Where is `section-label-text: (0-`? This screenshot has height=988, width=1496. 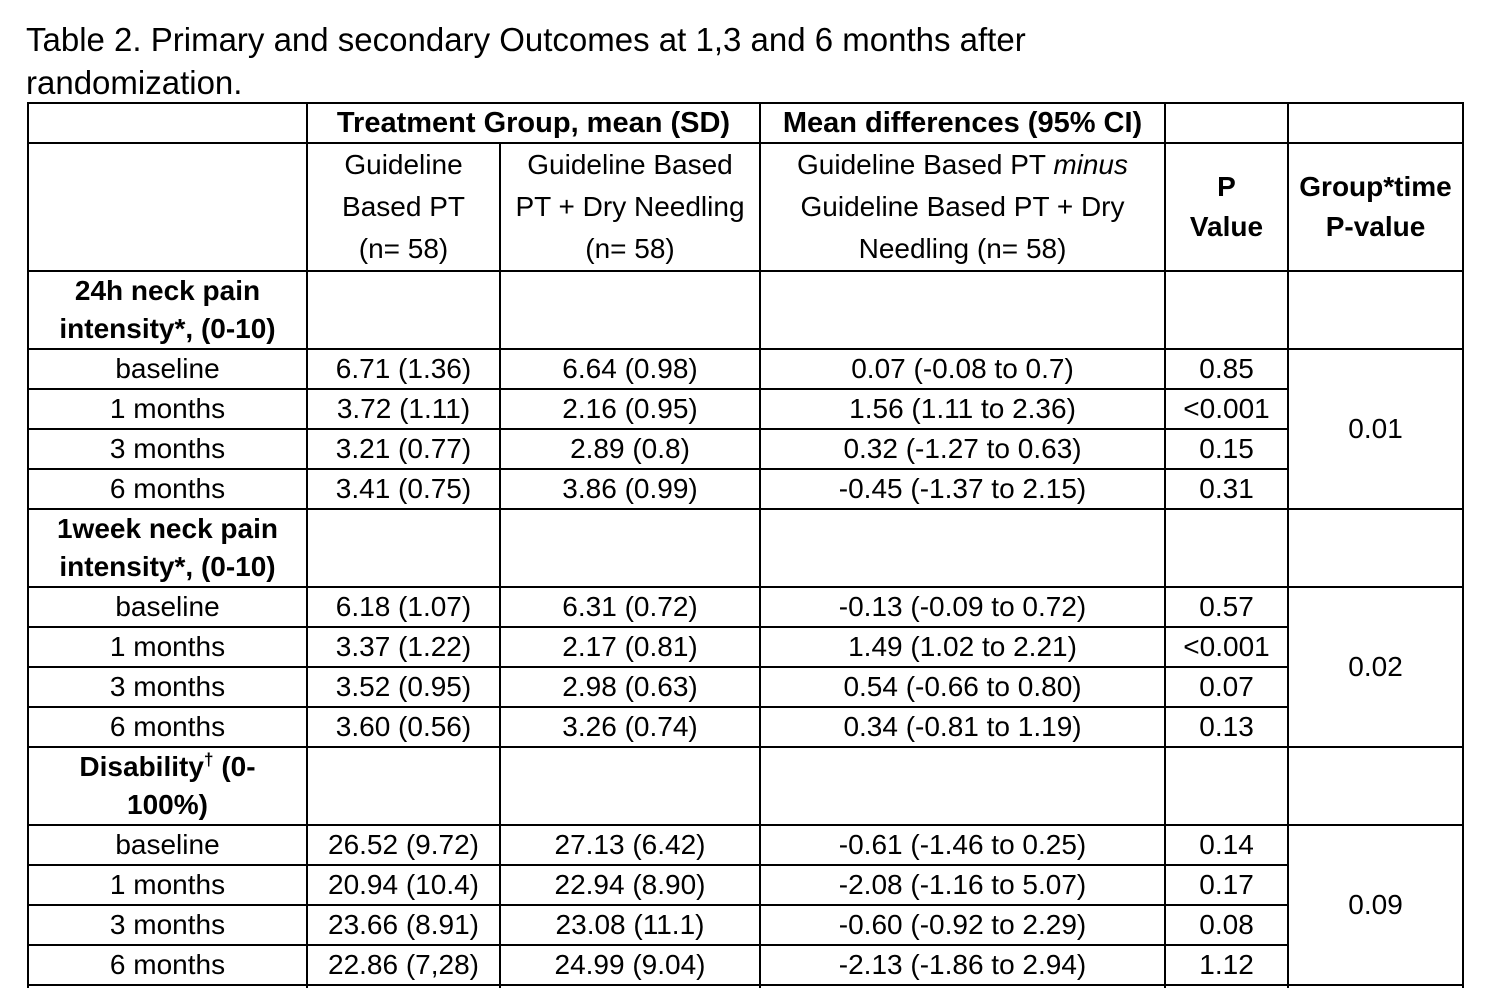 section-label-text: (0- is located at coordinates (234, 766).